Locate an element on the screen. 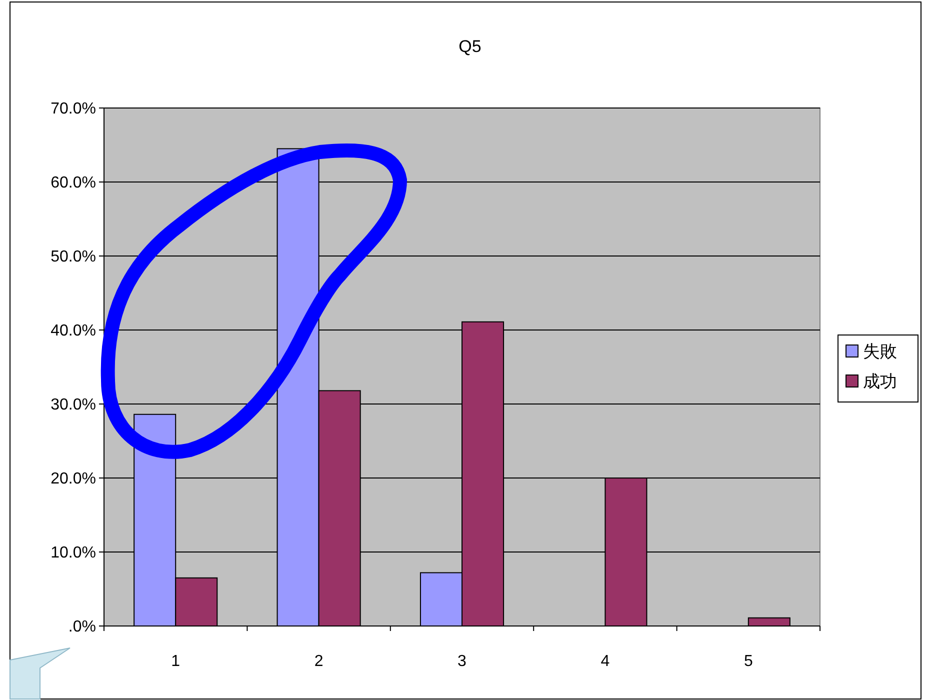 This screenshot has width=926, height=700. y-tick-label: 10.0% is located at coordinates (73, 553).